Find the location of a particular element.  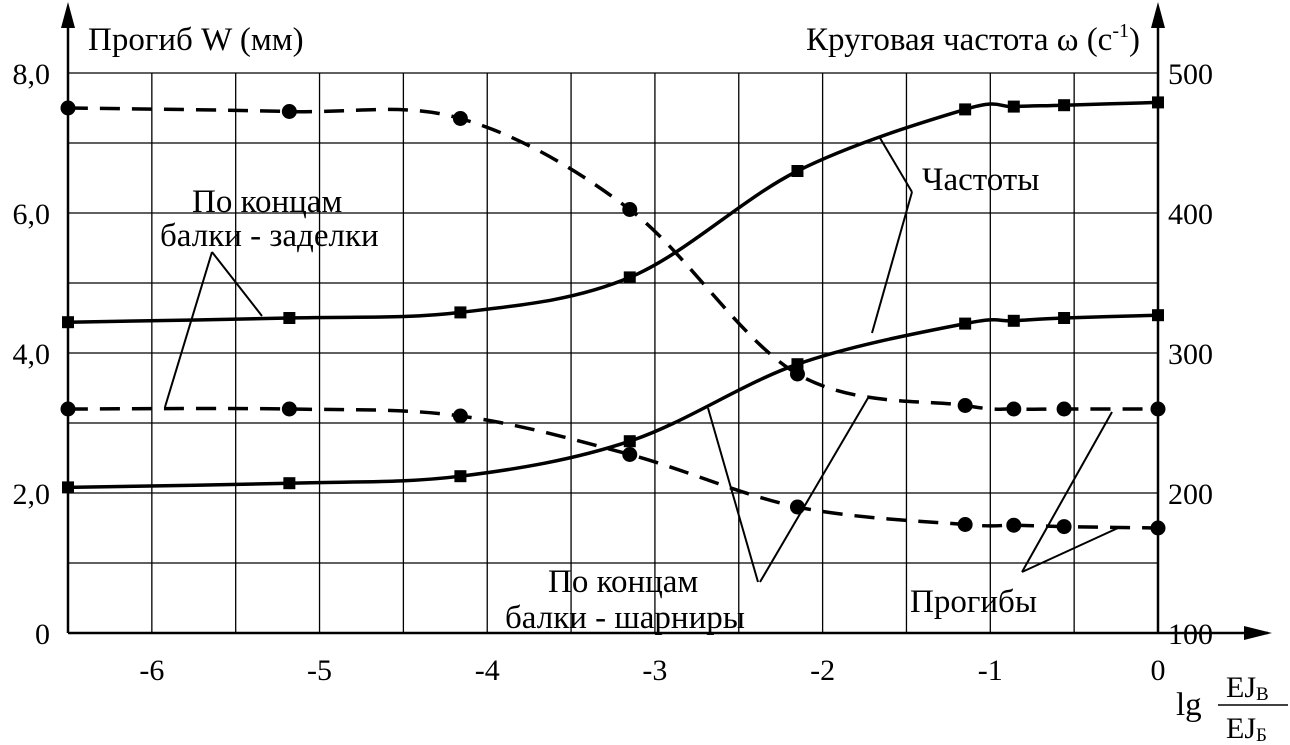

x-axis-arrow is located at coordinates (1258, 633).